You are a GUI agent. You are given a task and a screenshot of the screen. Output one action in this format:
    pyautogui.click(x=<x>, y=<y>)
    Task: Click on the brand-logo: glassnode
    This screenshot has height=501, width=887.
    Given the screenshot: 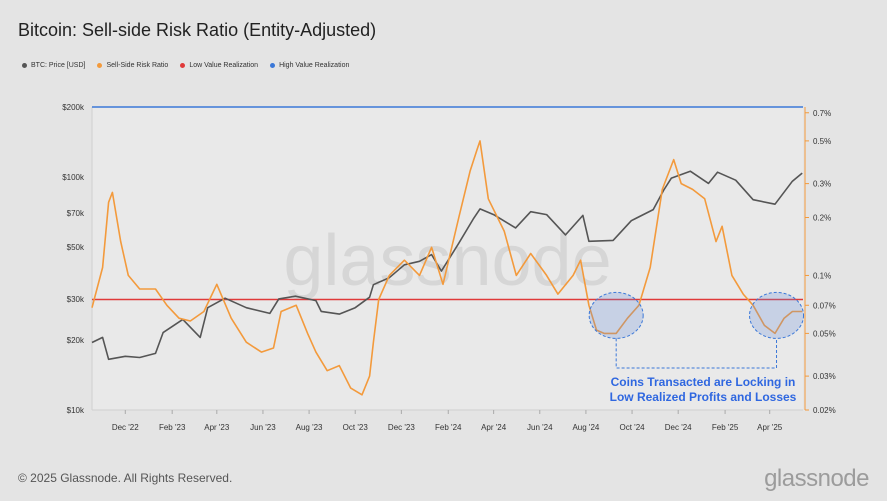 What is the action you would take?
    pyautogui.click(x=816, y=478)
    